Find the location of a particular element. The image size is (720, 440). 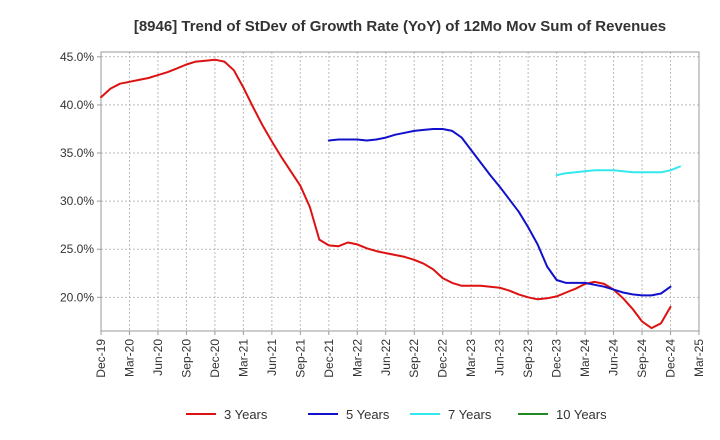

x-tick-label: Mar-20 is located at coordinates (129, 358).